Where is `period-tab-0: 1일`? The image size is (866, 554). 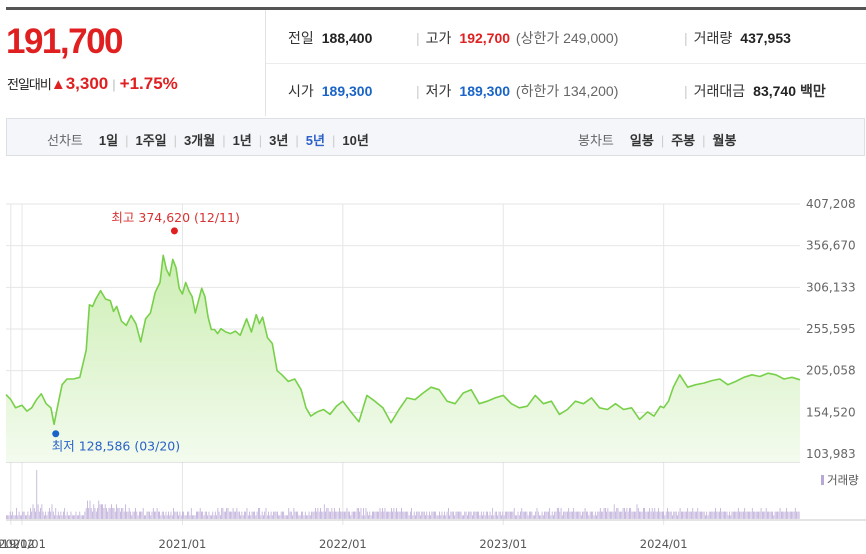
period-tab-0: 1일 is located at coordinates (108, 140).